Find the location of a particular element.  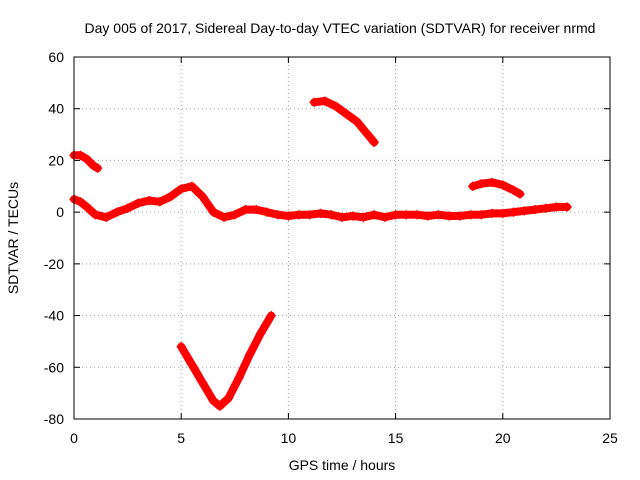

y-tick-label: -80 is located at coordinates (54, 419).